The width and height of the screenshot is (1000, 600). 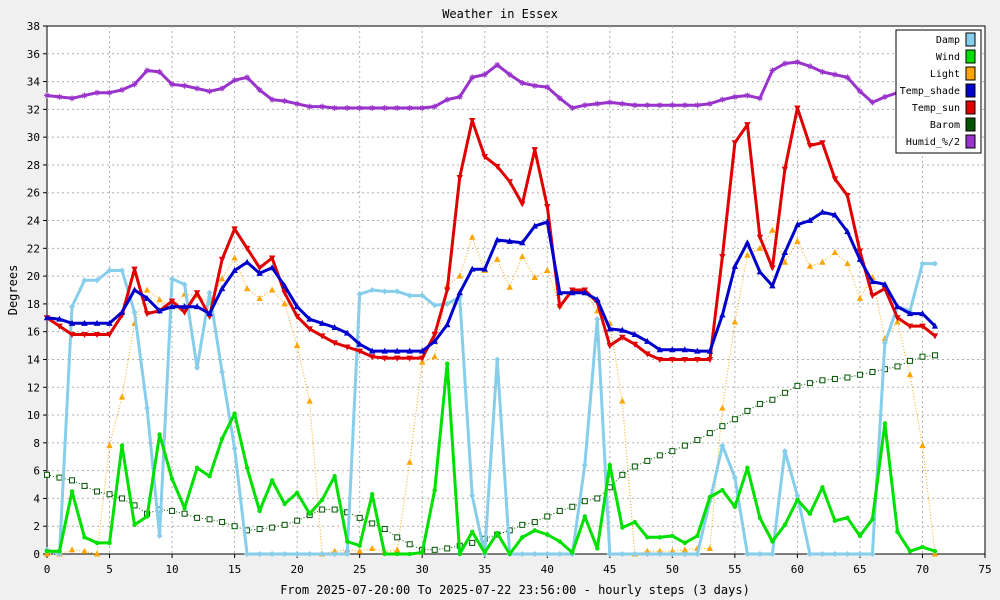 I want to click on x-tick-label: 70, so click(x=922, y=569).